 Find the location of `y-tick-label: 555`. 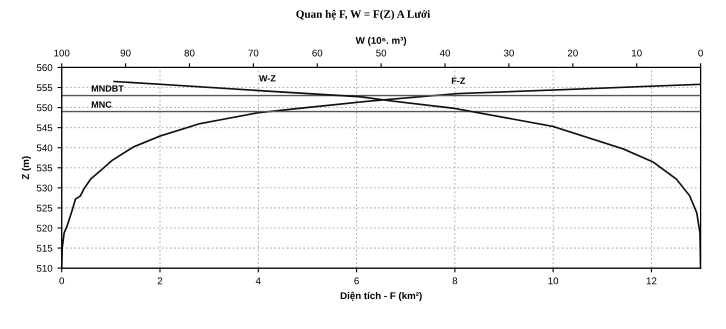

y-tick-label: 555 is located at coordinates (44, 88).